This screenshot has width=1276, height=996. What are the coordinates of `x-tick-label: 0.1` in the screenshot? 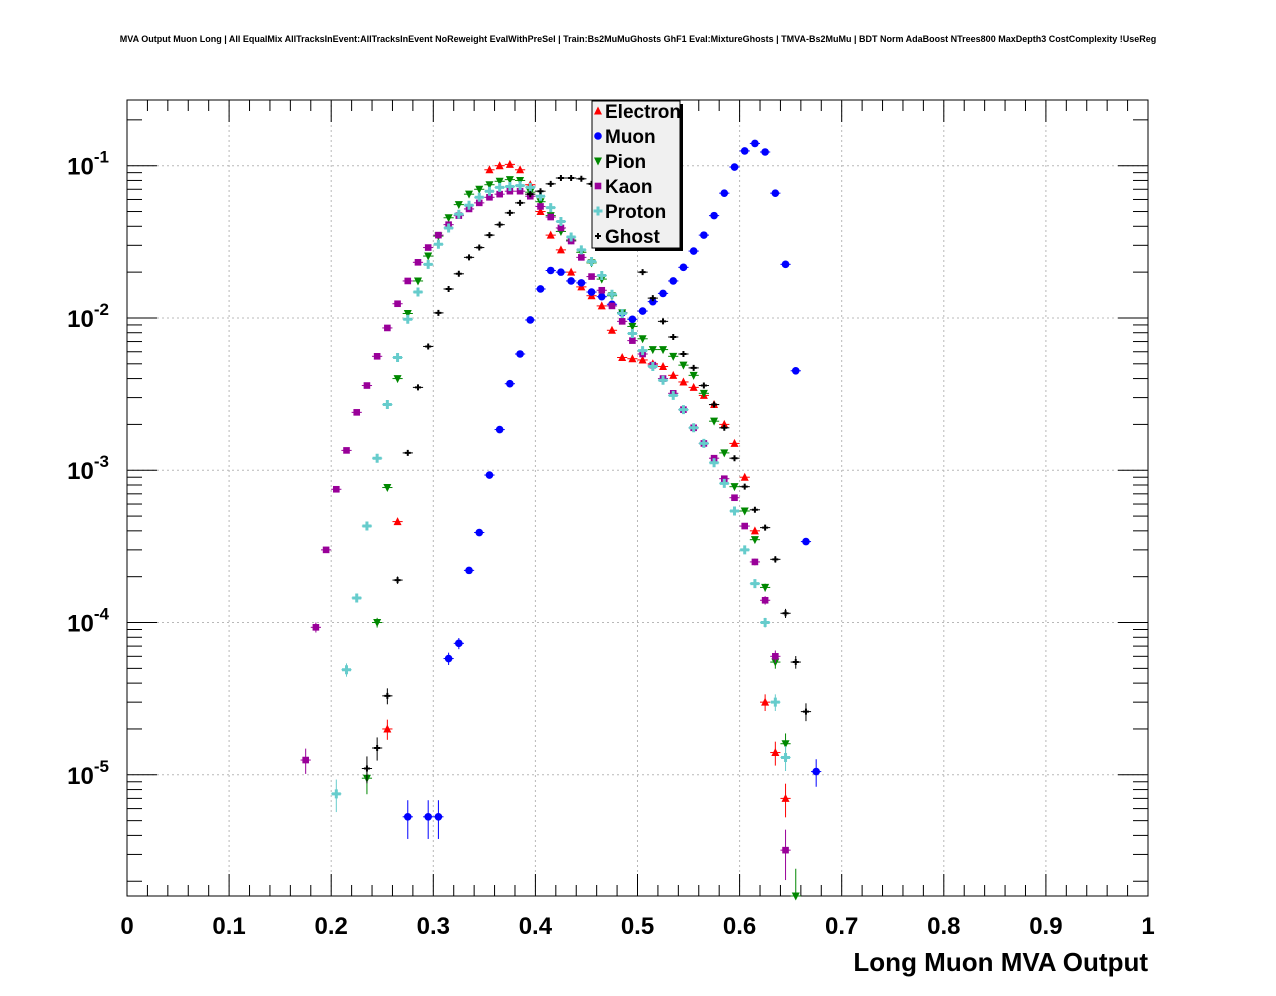 It's located at (228, 926).